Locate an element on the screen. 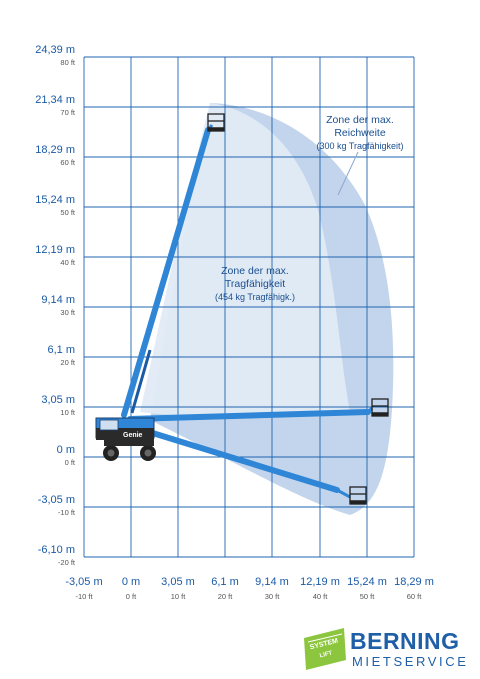 The height and width of the screenshot is (679, 480). platform-top is located at coordinates (216, 122).